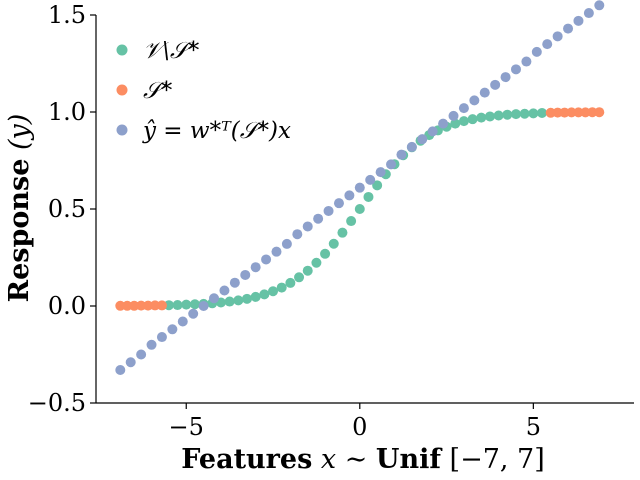 This screenshot has width=640, height=480. What do you see at coordinates (533, 427) in the screenshot?
I see `x-tick-label: 5` at bounding box center [533, 427].